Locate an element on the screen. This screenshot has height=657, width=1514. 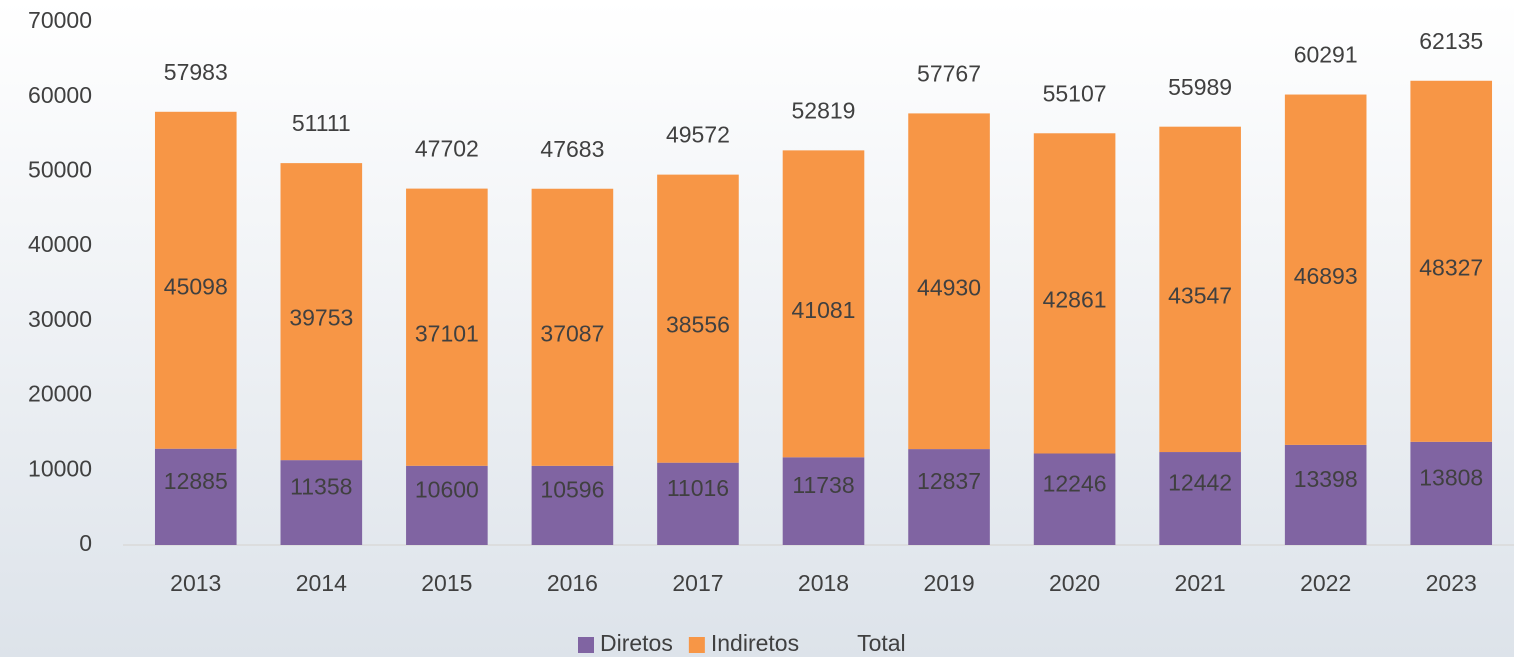
total-label: 62135 is located at coordinates (1451, 41).